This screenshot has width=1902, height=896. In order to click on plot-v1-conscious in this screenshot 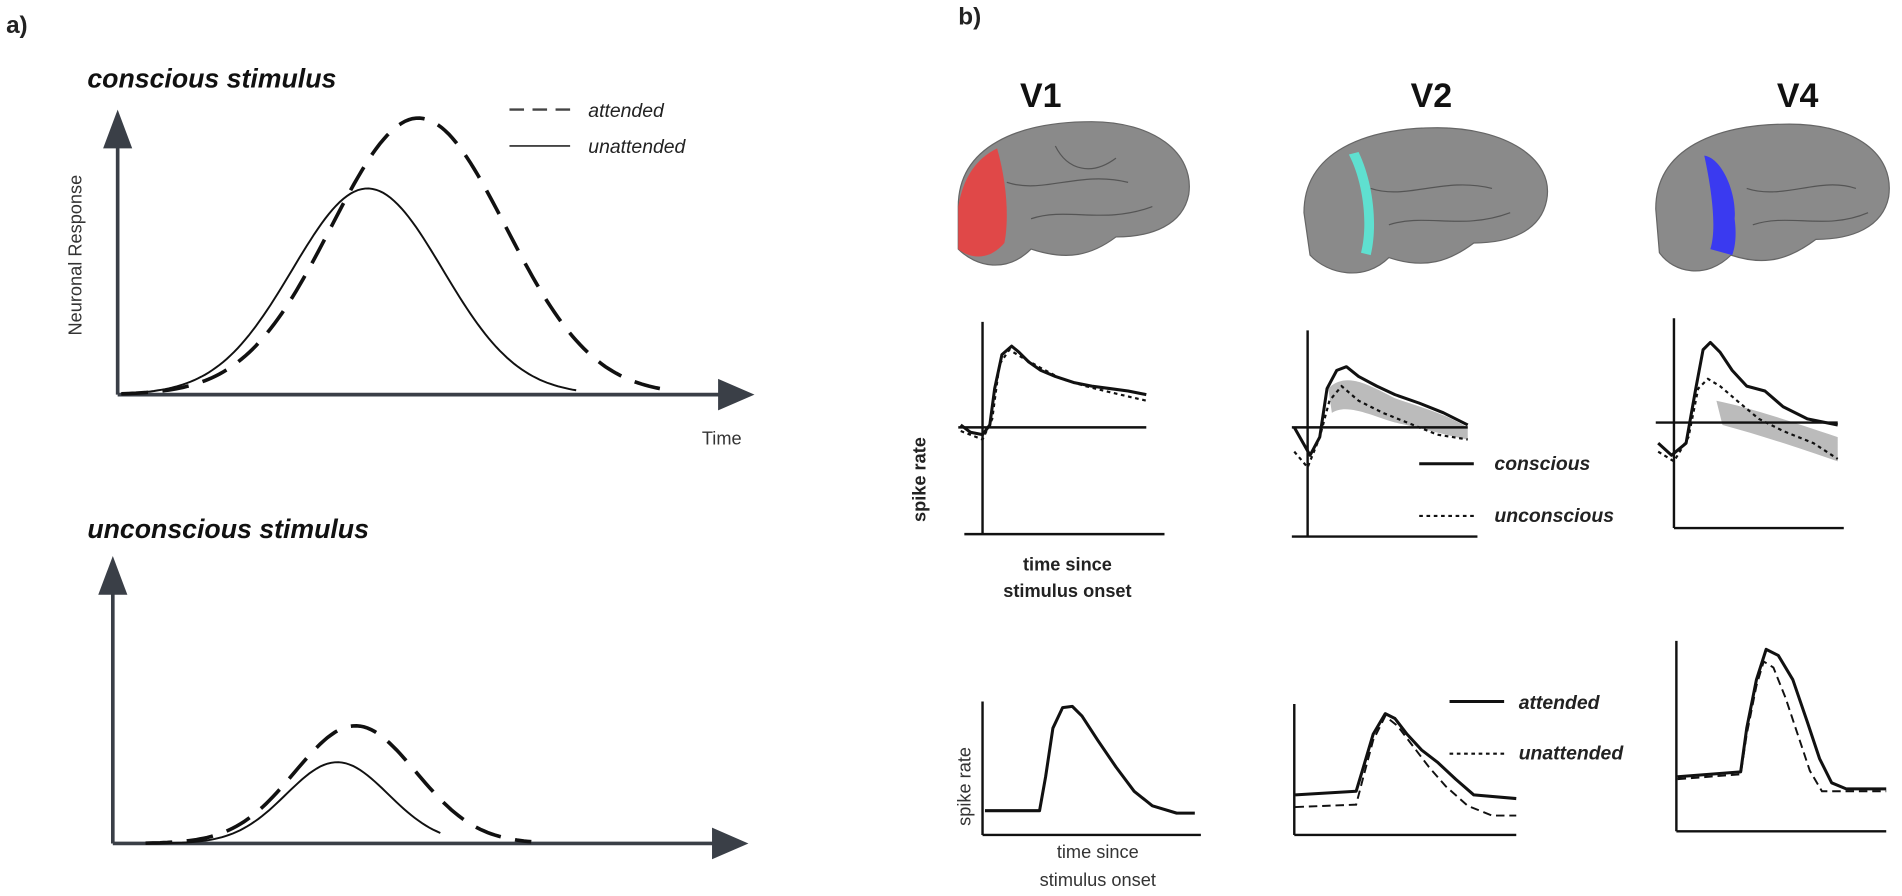, I will do `click(1061, 428)`.